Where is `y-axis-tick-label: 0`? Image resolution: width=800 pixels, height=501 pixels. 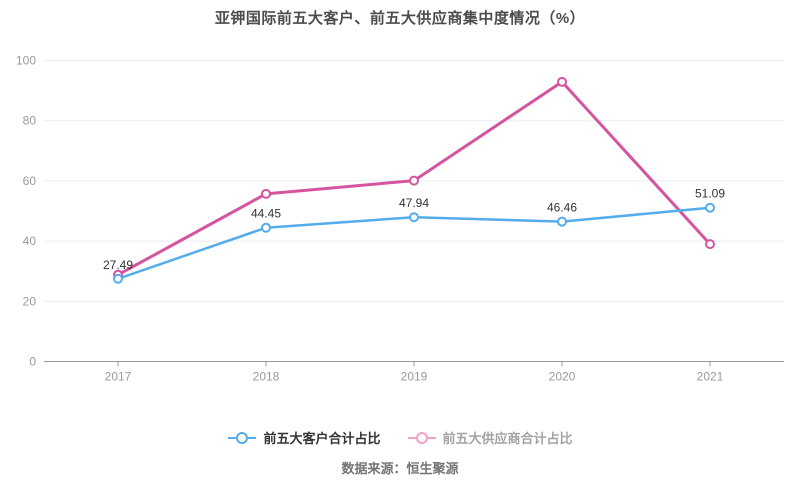
y-axis-tick-label: 0 is located at coordinates (32, 362).